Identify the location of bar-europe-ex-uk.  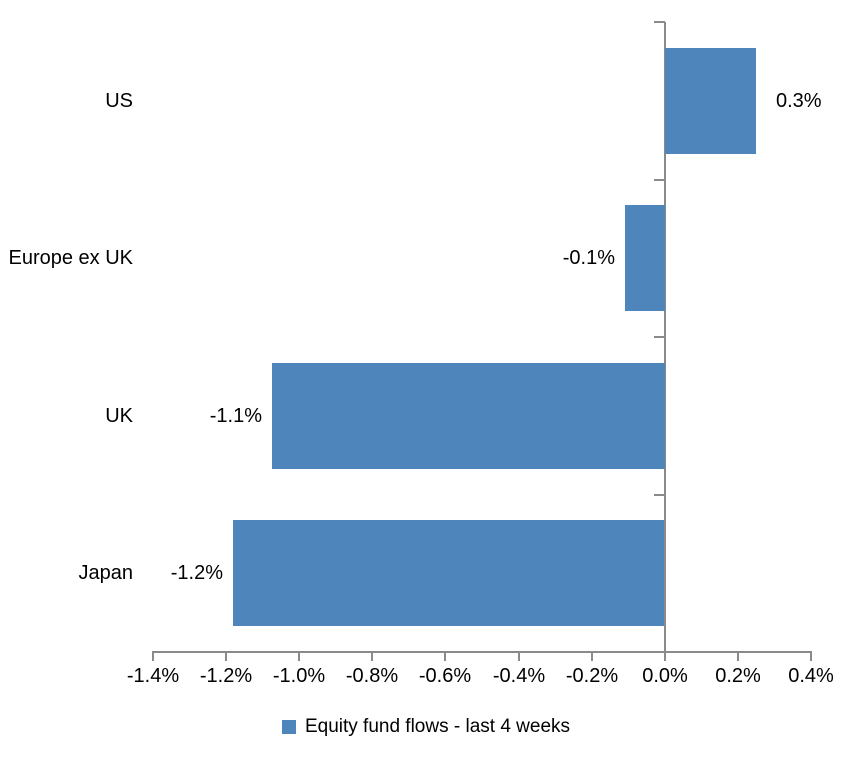
(645, 258).